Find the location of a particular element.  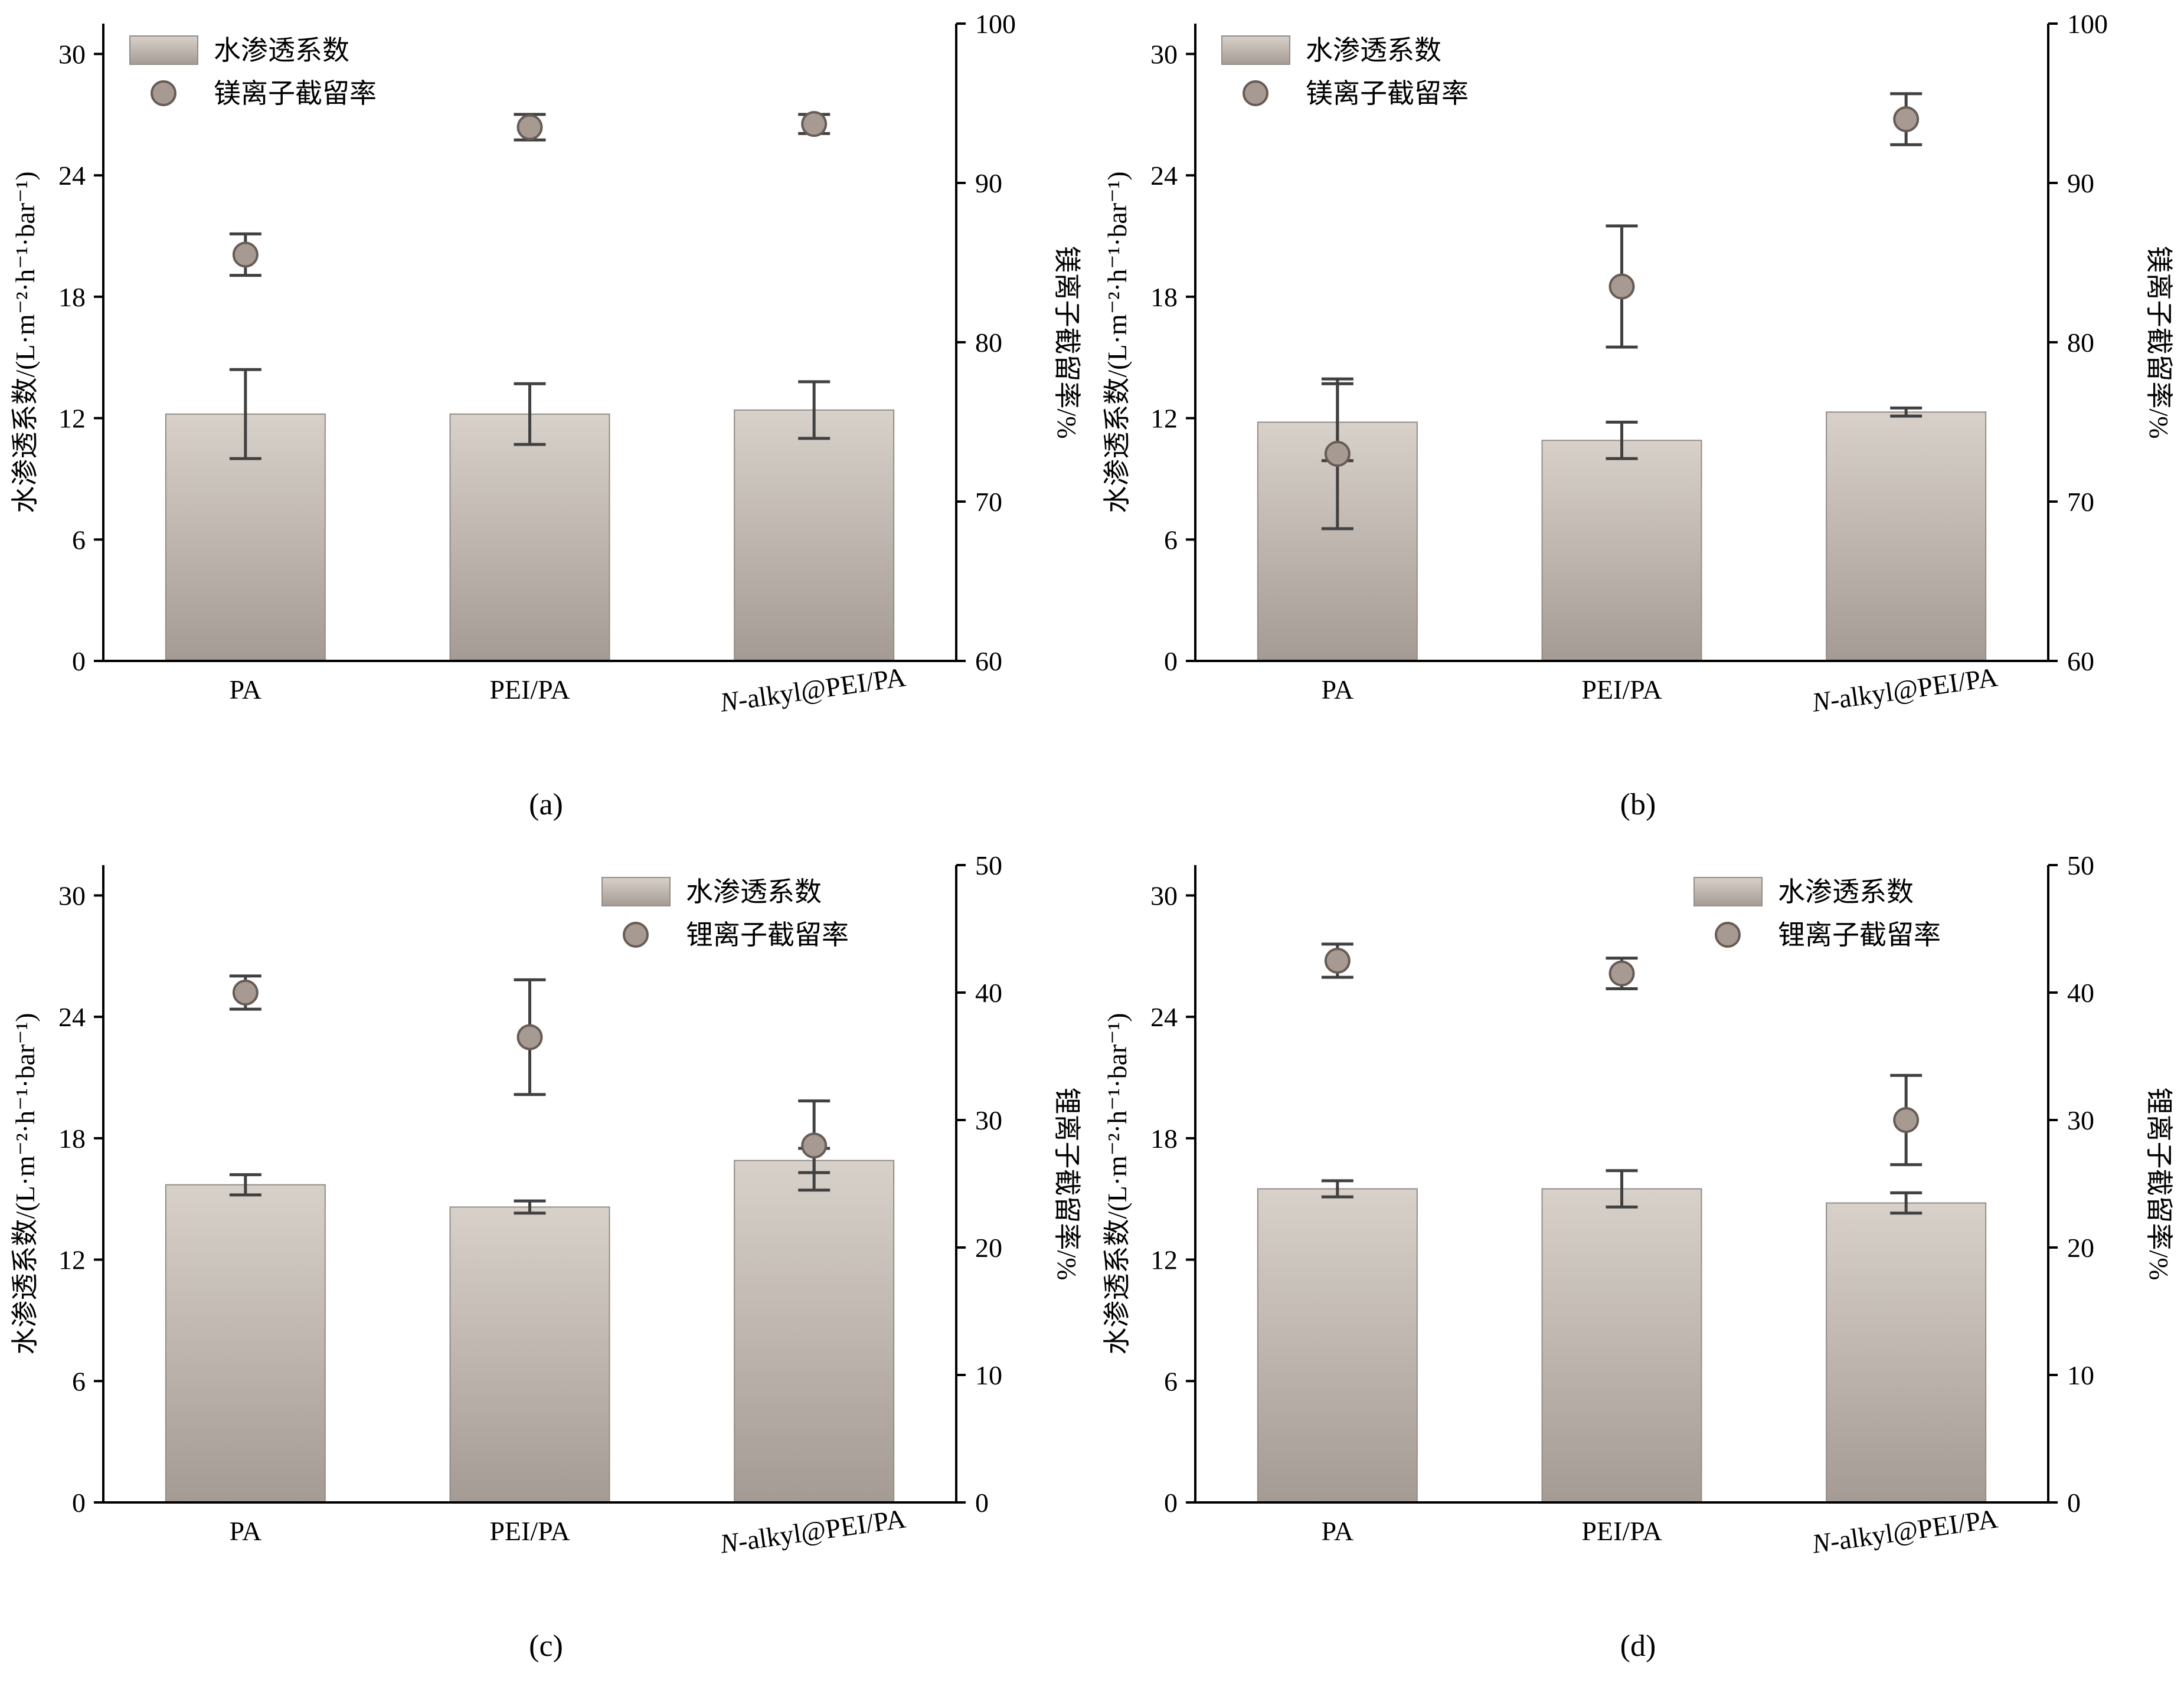

legend-dot-label: 锂离子截留率 is located at coordinates (1859, 935).